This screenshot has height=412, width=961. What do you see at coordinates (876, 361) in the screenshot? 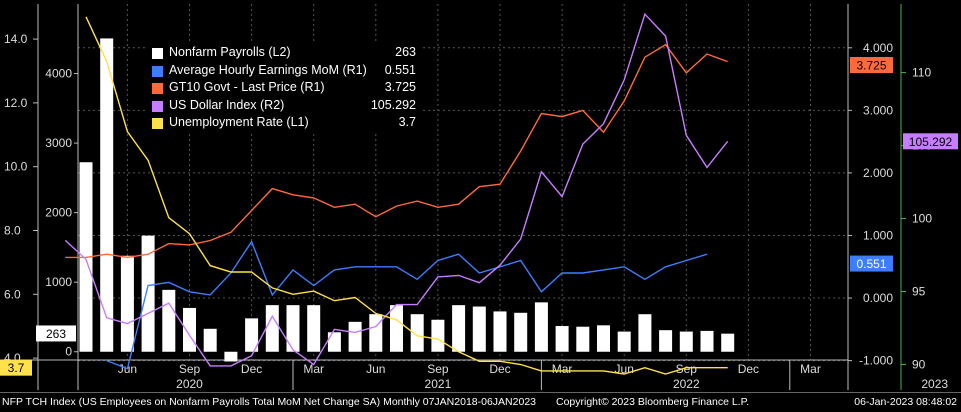
I see `r1-tick-label: -1.000` at bounding box center [876, 361].